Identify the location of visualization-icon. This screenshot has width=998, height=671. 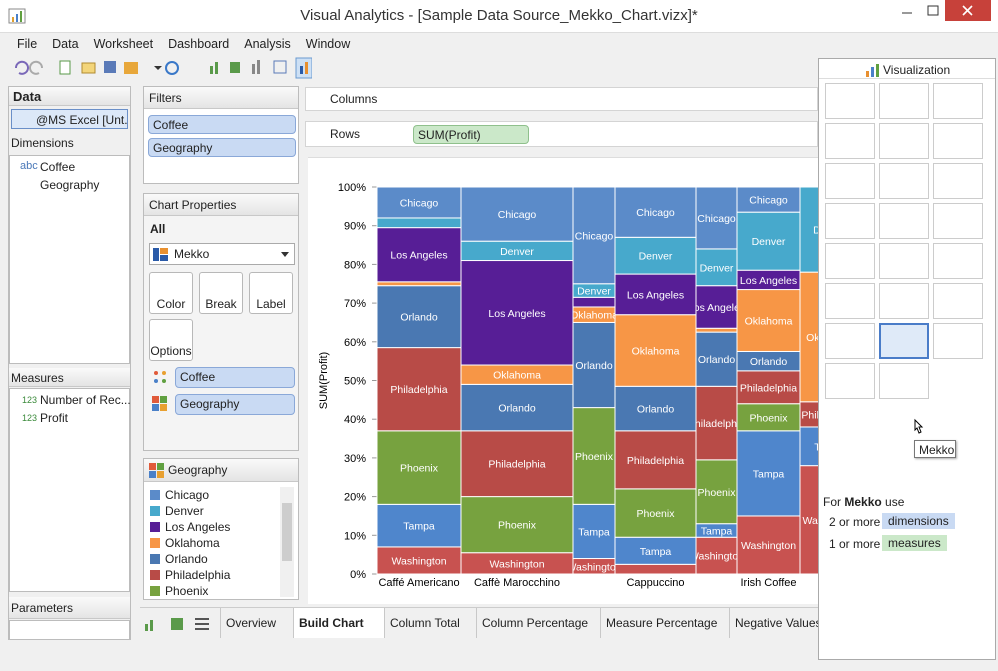
(872, 70).